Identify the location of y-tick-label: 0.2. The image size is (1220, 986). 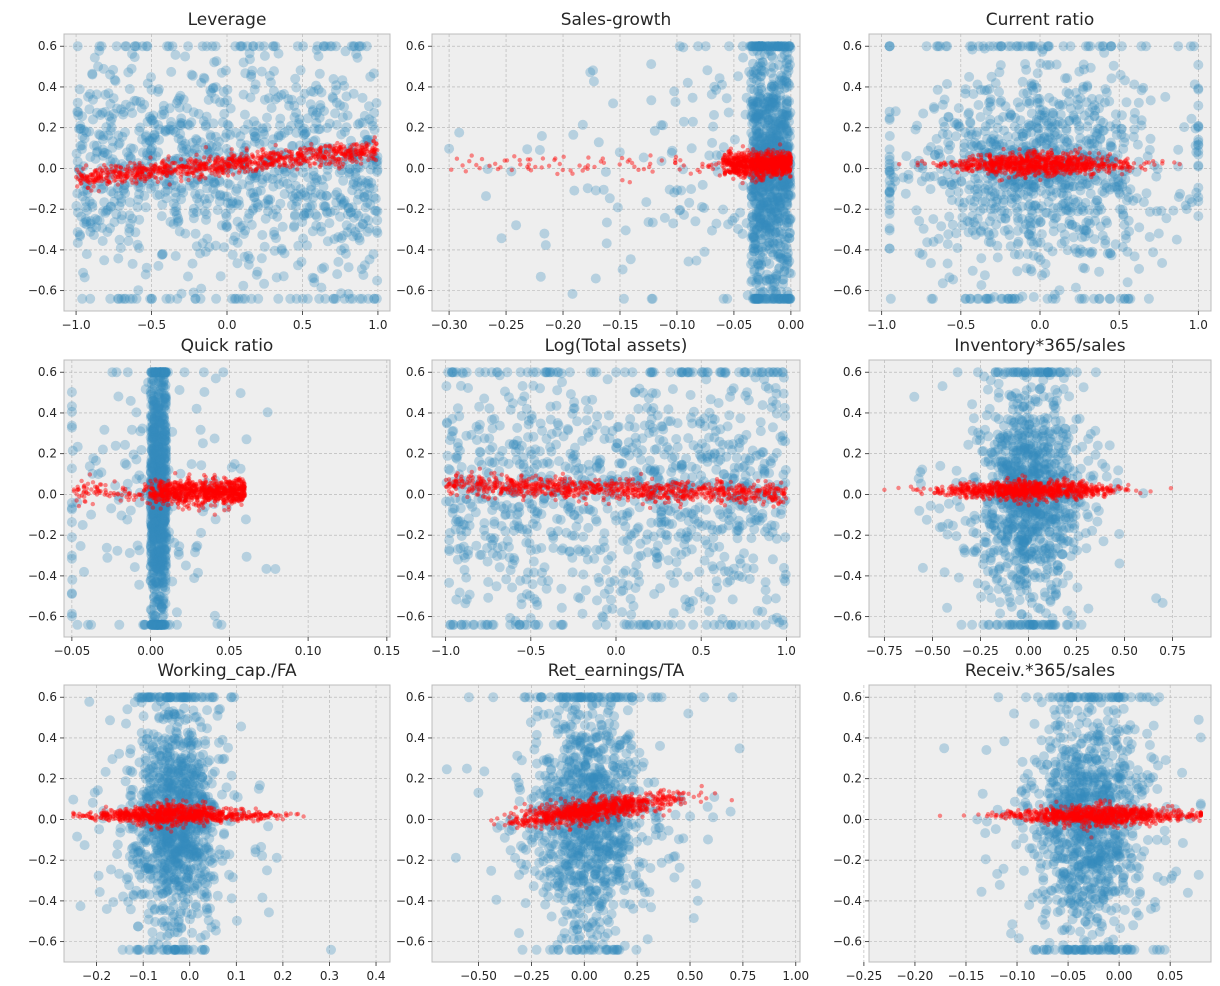
(47, 128).